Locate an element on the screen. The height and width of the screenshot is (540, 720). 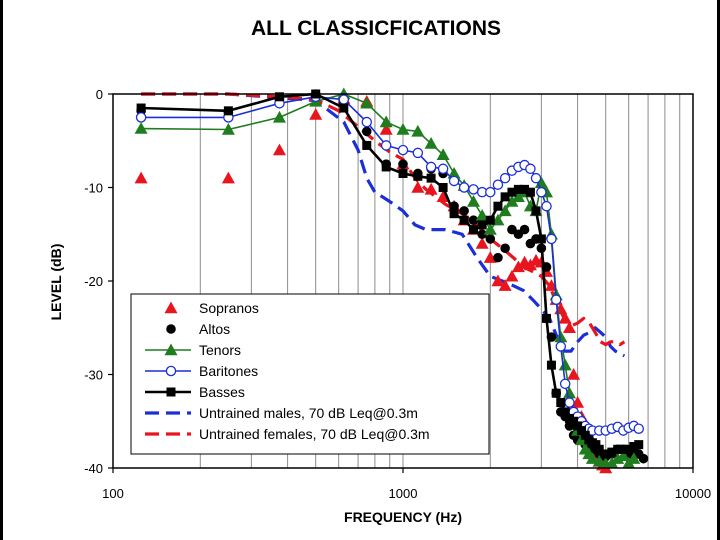
legend-item: Untrained males, 70 dB Leq@0.3m is located at coordinates (281, 413).